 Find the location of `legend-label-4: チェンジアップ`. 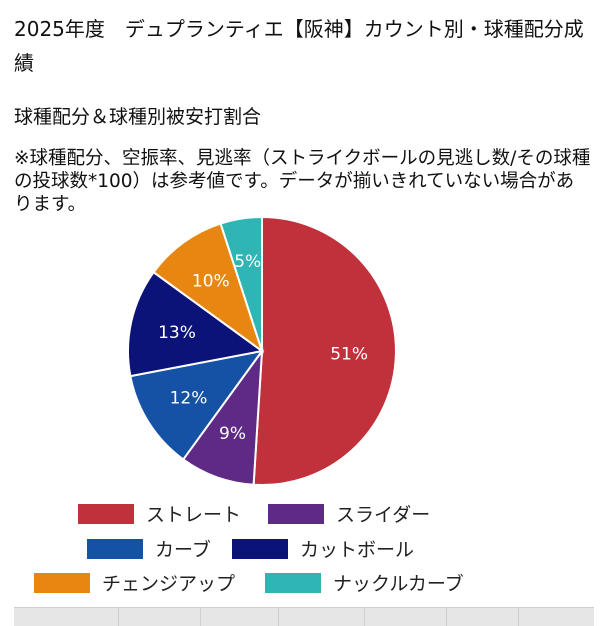

legend-label-4: チェンジアップ is located at coordinates (168, 584).